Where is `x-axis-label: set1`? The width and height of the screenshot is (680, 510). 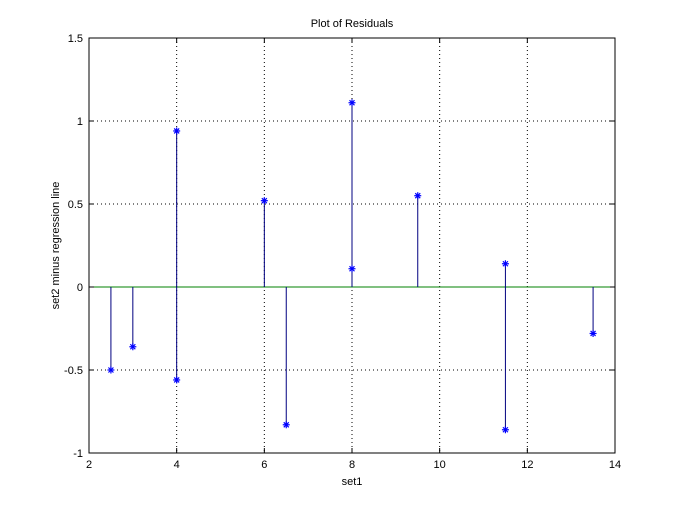
x-axis-label: set1 is located at coordinates (352, 482).